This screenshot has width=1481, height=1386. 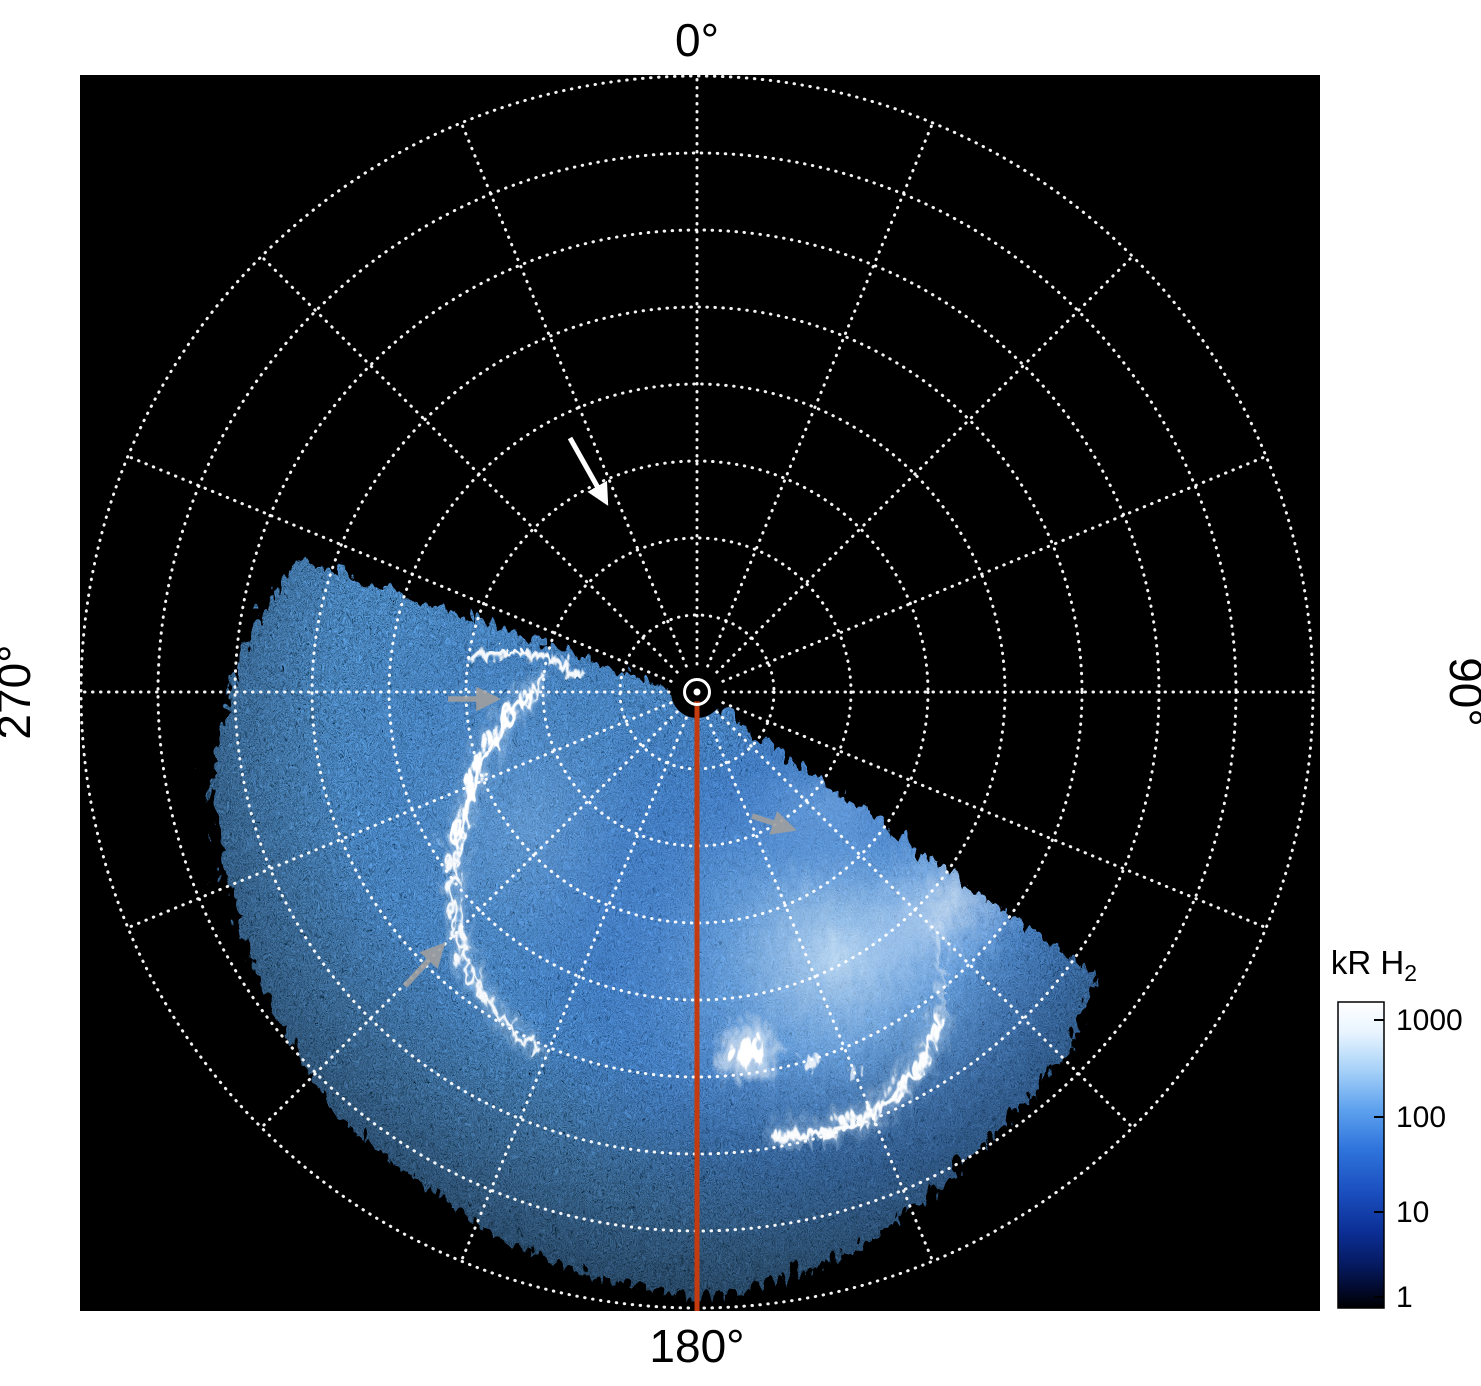 I want to click on angle-label-left: 270°, so click(x=20, y=691).